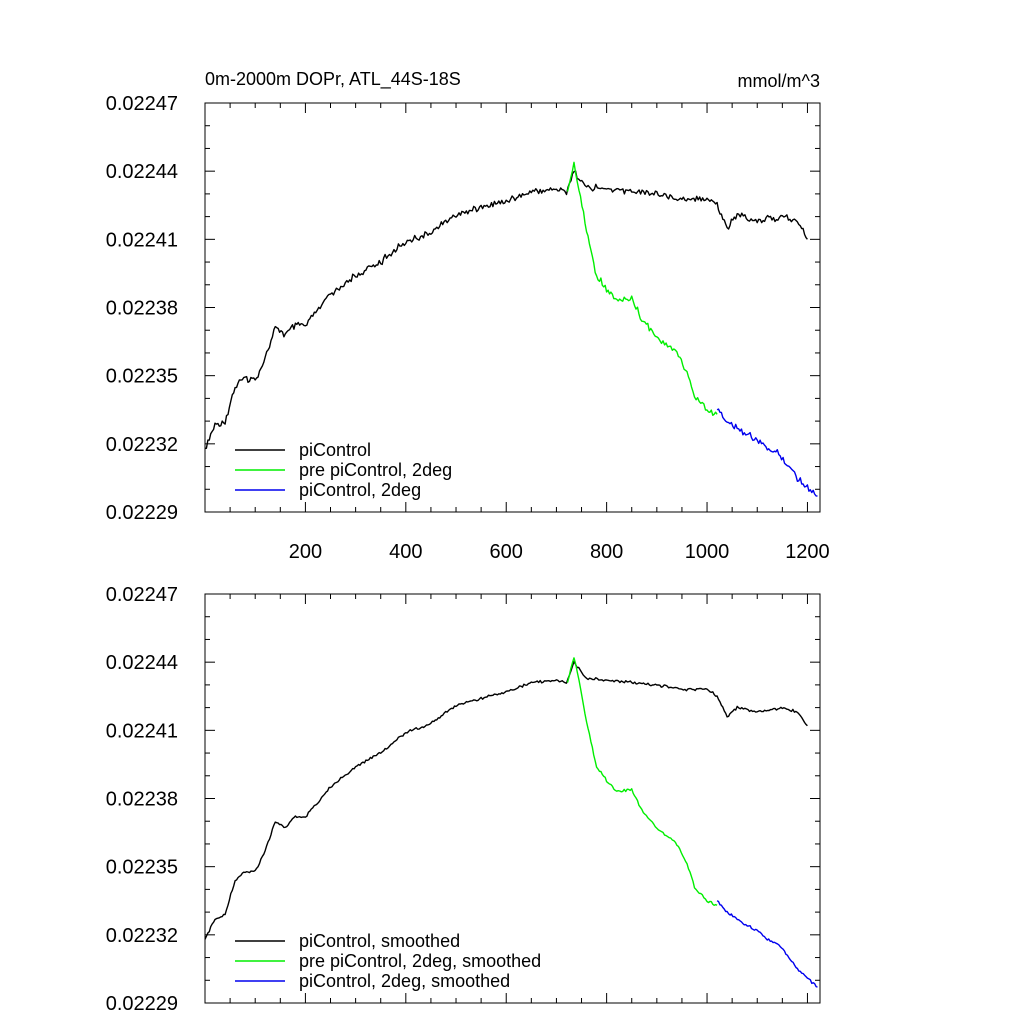 Image resolution: width=1024 pixels, height=1024 pixels. What do you see at coordinates (375, 470) in the screenshot?
I see `legend-label: pre piControl, 2deg` at bounding box center [375, 470].